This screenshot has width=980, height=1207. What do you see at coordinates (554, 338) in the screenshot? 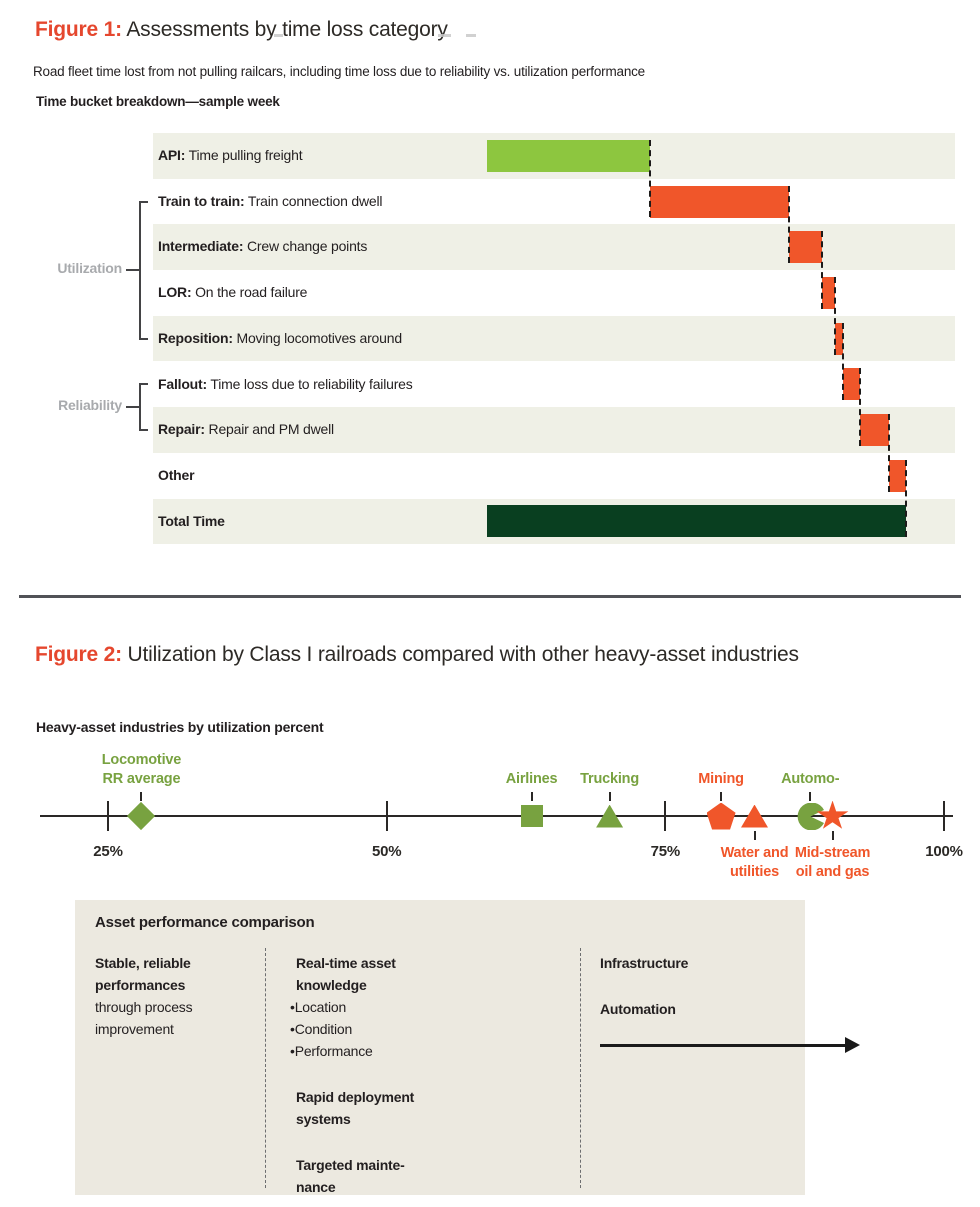
I see `waterfall-row-band-reposition` at bounding box center [554, 338].